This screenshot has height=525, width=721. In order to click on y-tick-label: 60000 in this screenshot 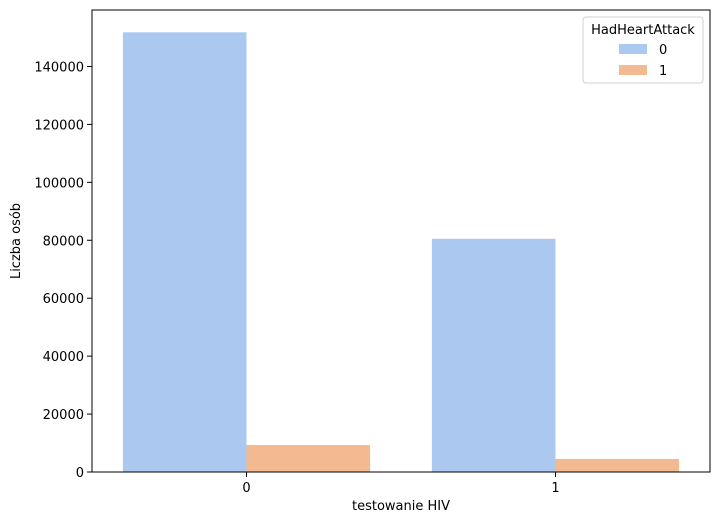, I will do `click(63, 299)`.